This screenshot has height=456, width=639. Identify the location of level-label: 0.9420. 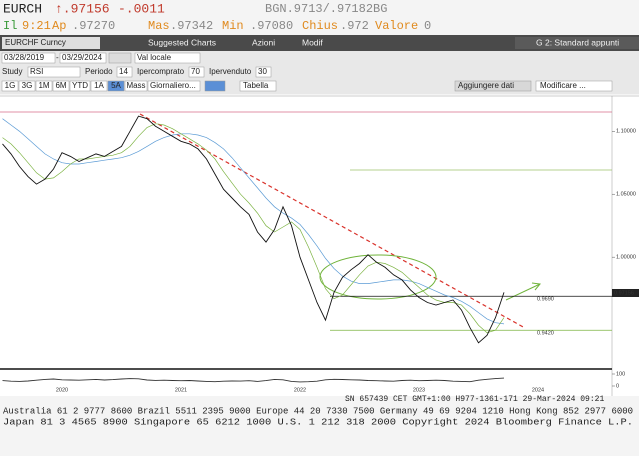
(545, 334).